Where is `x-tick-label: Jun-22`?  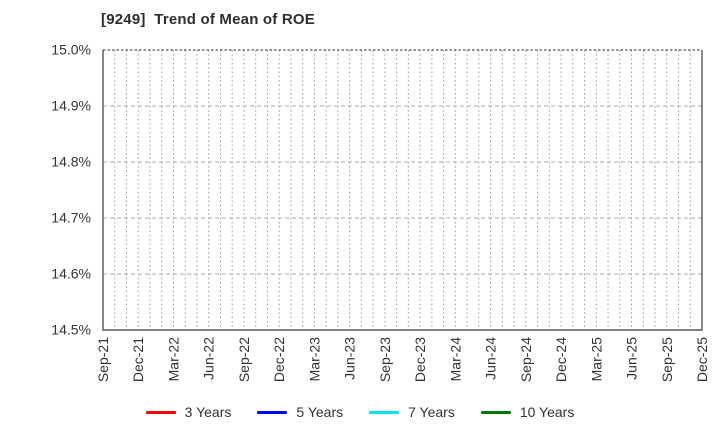
x-tick-label: Jun-22 is located at coordinates (209, 358).